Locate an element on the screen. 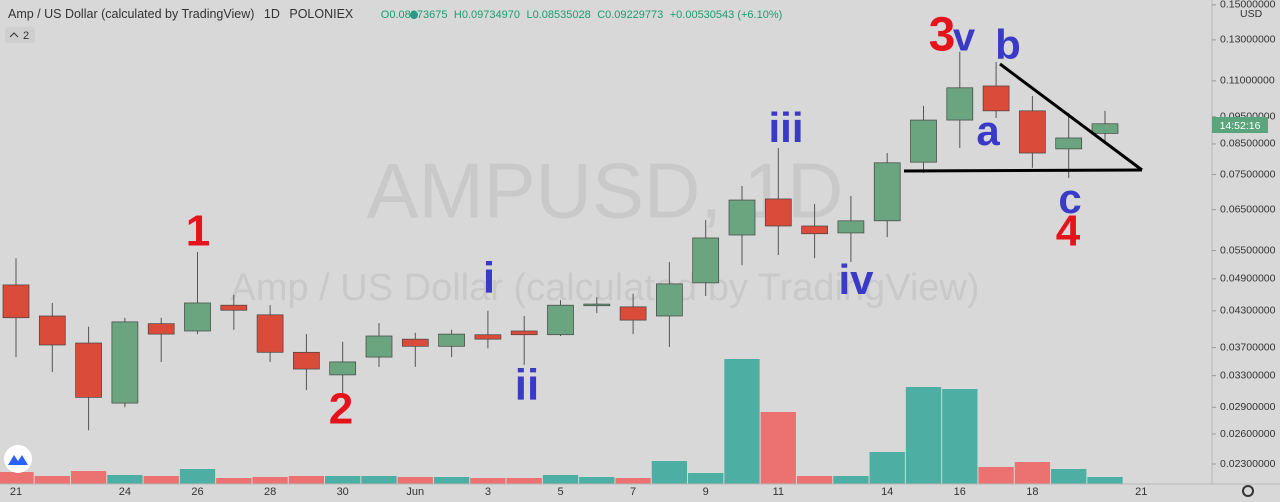 The width and height of the screenshot is (1280, 502). low: L0.08535028 is located at coordinates (558, 15).